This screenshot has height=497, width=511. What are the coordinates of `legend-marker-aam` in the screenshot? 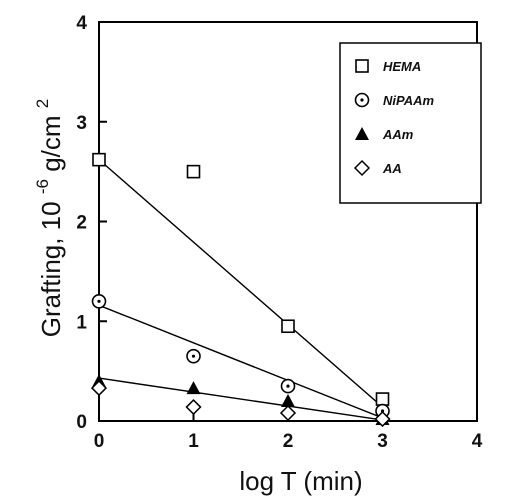 It's located at (362, 133).